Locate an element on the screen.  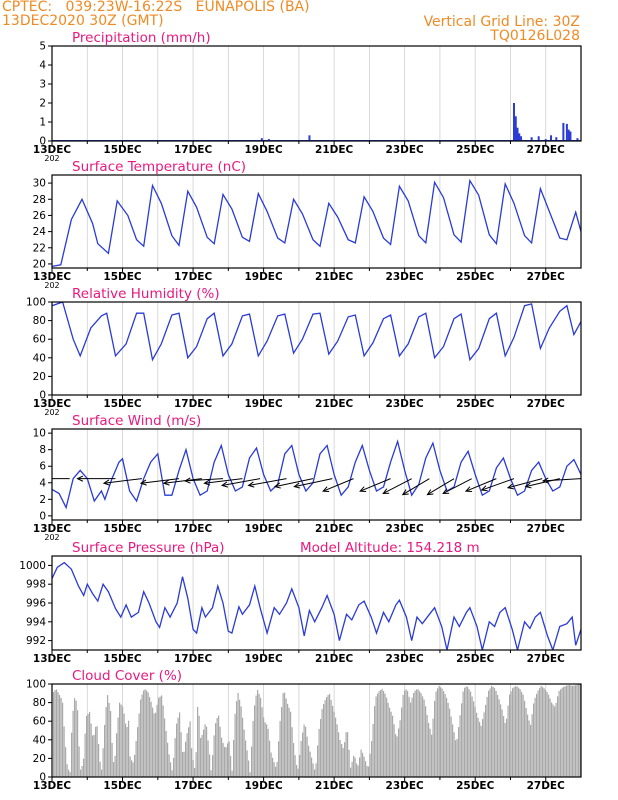
y-tick-label: 60 is located at coordinates (39, 340).